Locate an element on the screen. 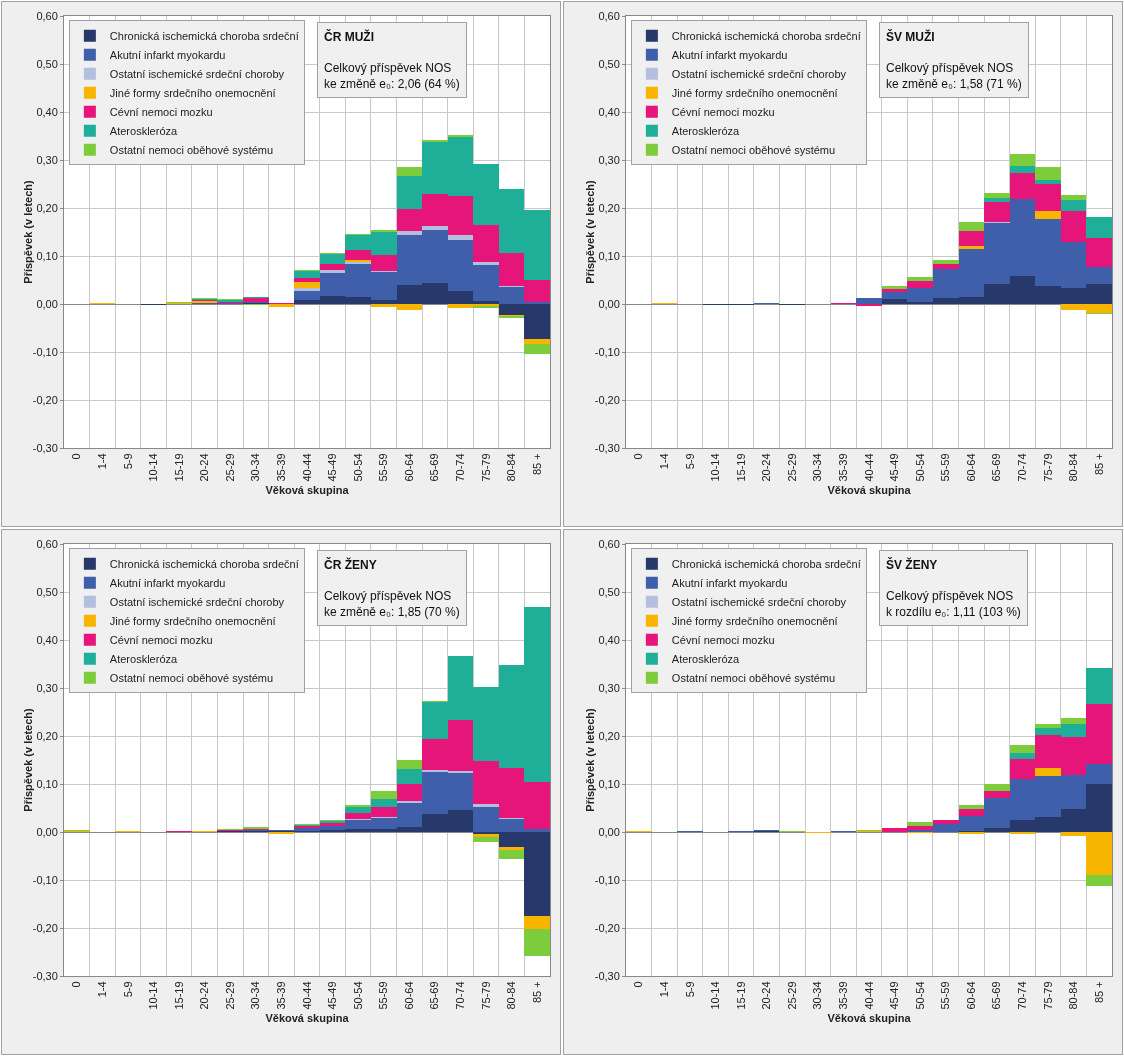  text: ČR ŽENY is located at coordinates (350, 564).